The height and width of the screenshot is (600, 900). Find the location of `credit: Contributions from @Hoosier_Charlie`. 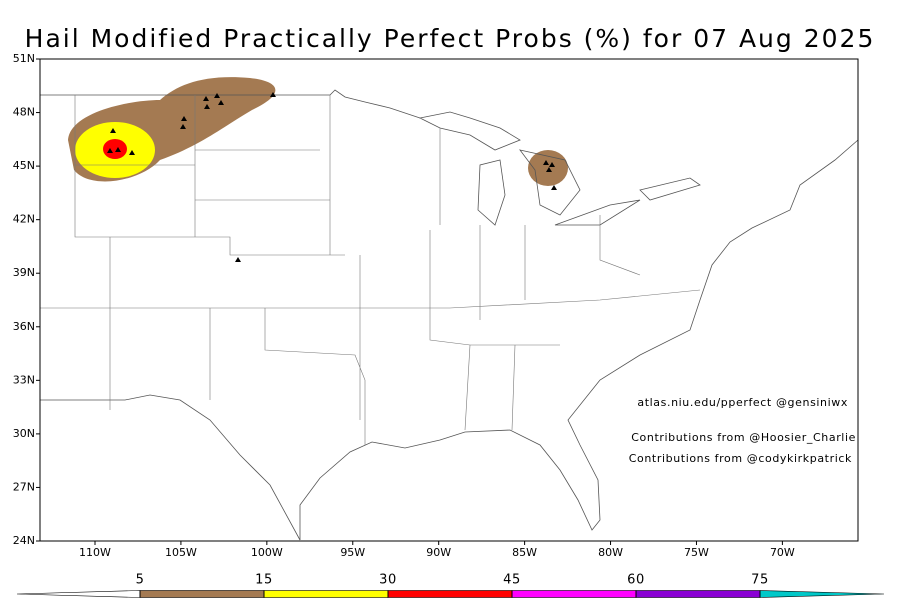

credit: Contributions from @Hoosier_Charlie is located at coordinates (743, 437).